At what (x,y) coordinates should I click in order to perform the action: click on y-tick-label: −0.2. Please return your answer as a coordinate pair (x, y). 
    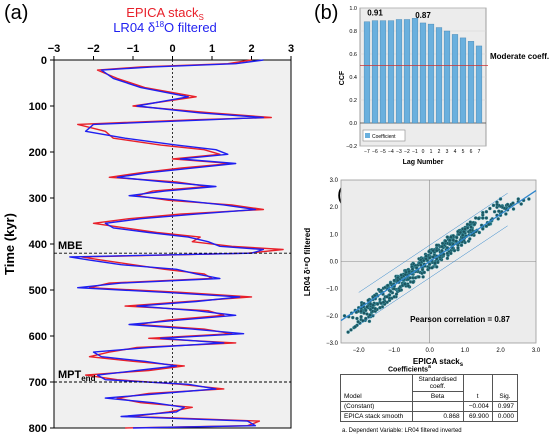
    Looking at the image, I should click on (351, 147).